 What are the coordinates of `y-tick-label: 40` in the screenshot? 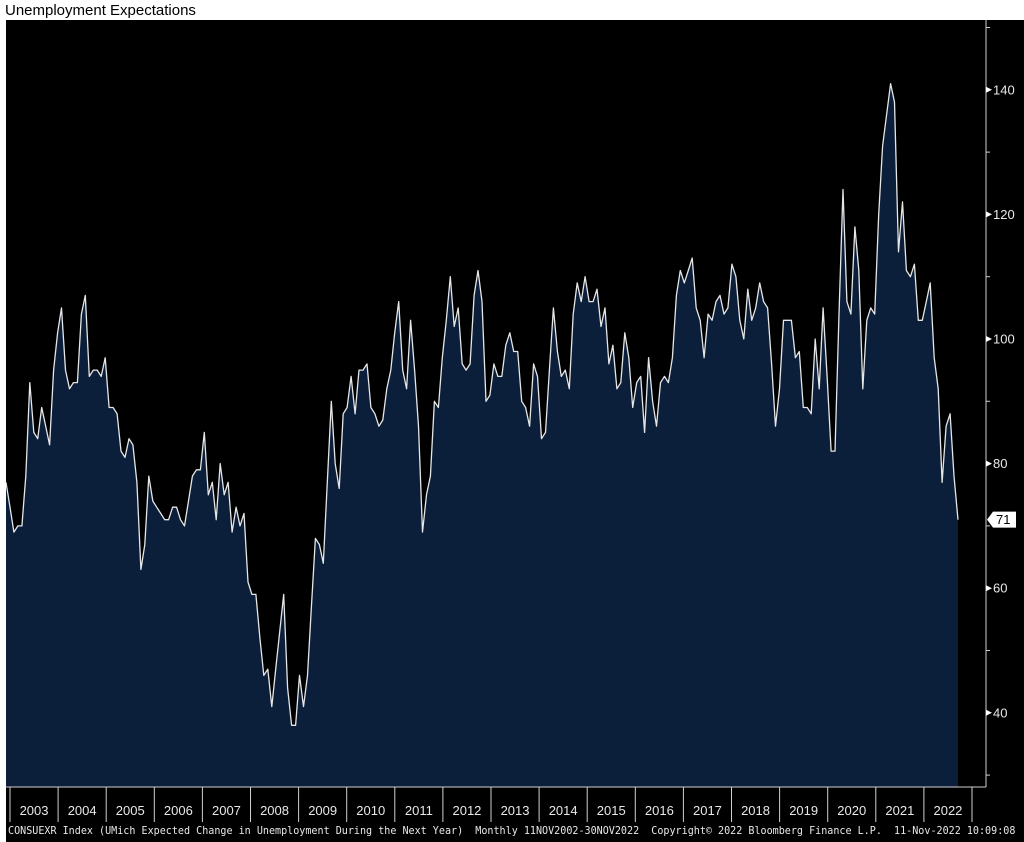 It's located at (1000, 712).